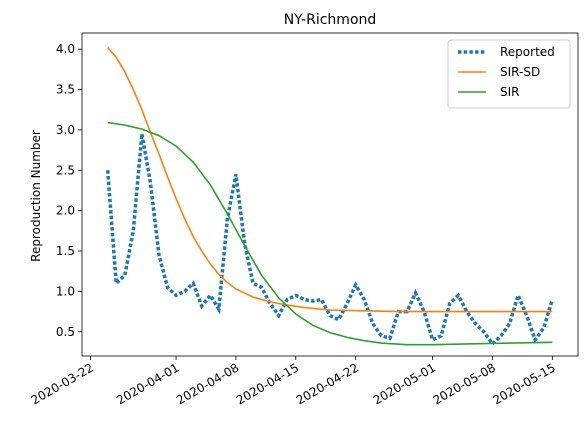 The image size is (586, 430). I want to click on y-tick-label-4: 2.5, so click(65, 170).